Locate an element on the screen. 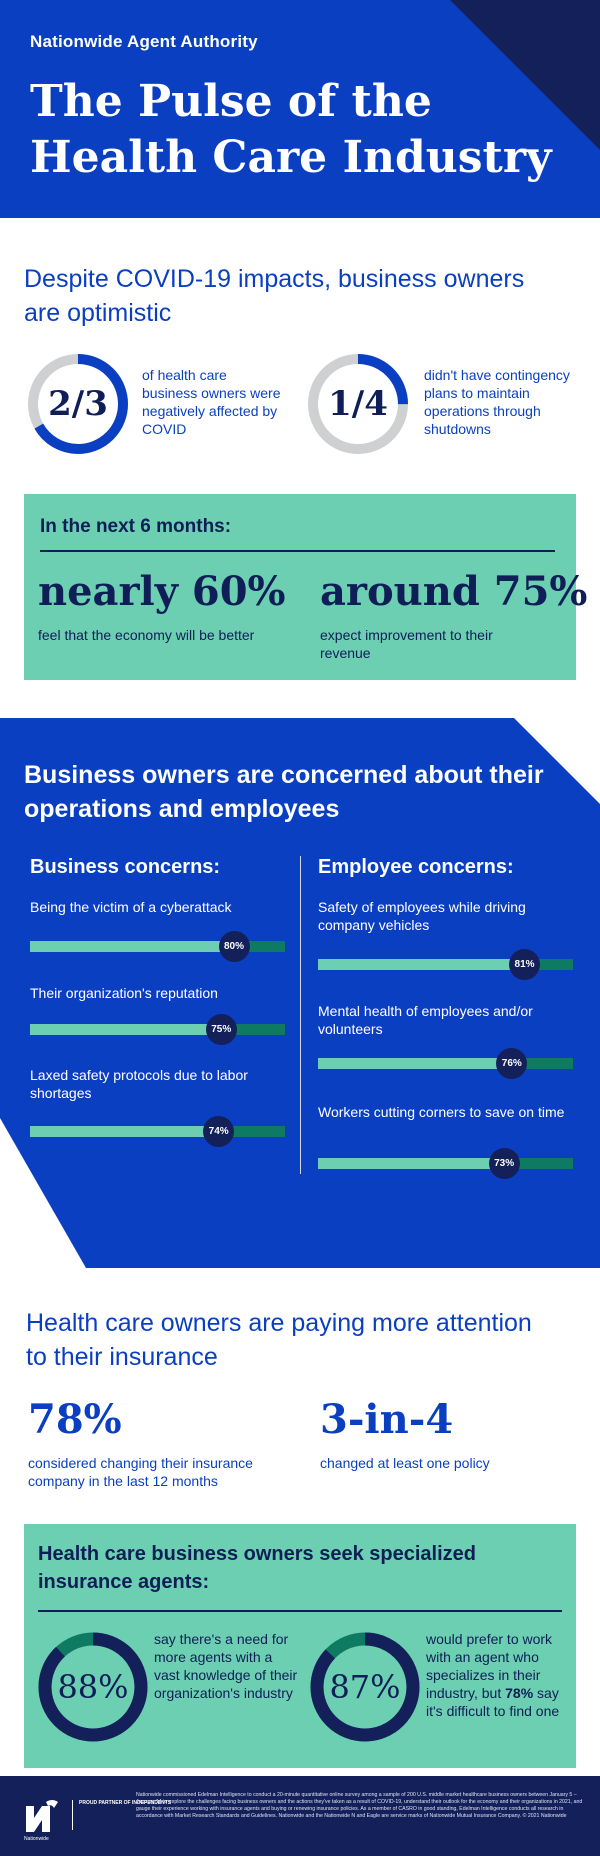  ring-stat-one-quarter: 1/4 is located at coordinates (358, 404).